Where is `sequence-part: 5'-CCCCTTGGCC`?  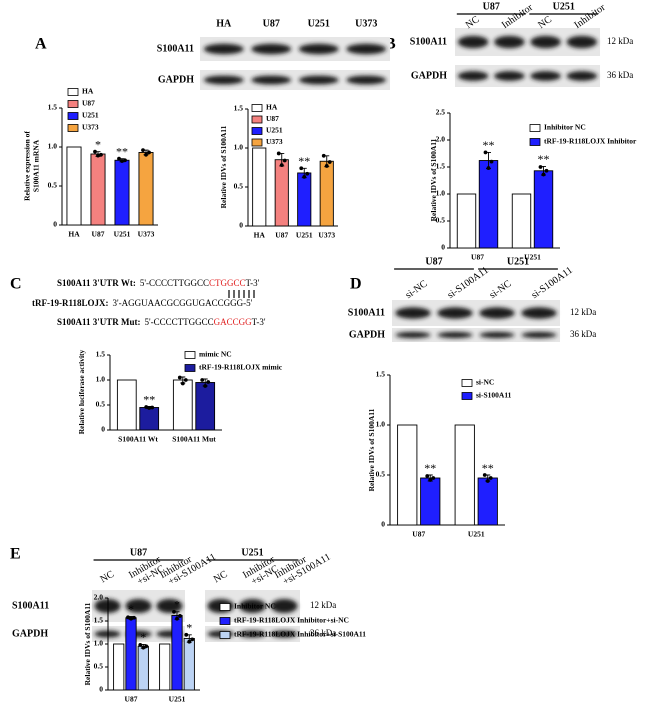 sequence-part: 5'-CCCCTTGGCC is located at coordinates (174, 283).